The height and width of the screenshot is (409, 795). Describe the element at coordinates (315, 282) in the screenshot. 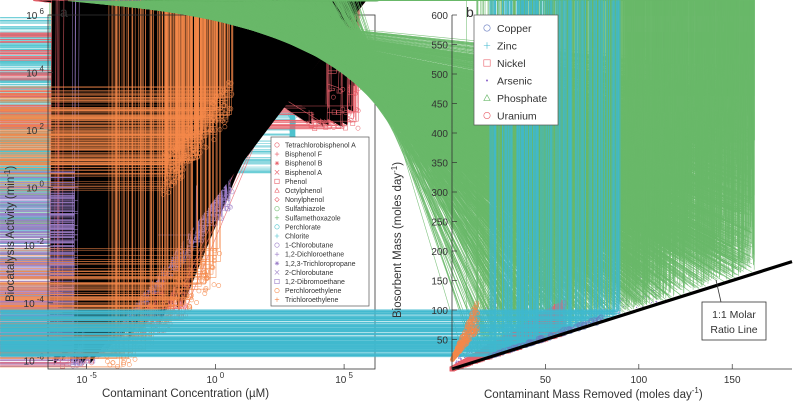

I see `panel-a-legend-label: 1,2-Dibromoethane` at that location.